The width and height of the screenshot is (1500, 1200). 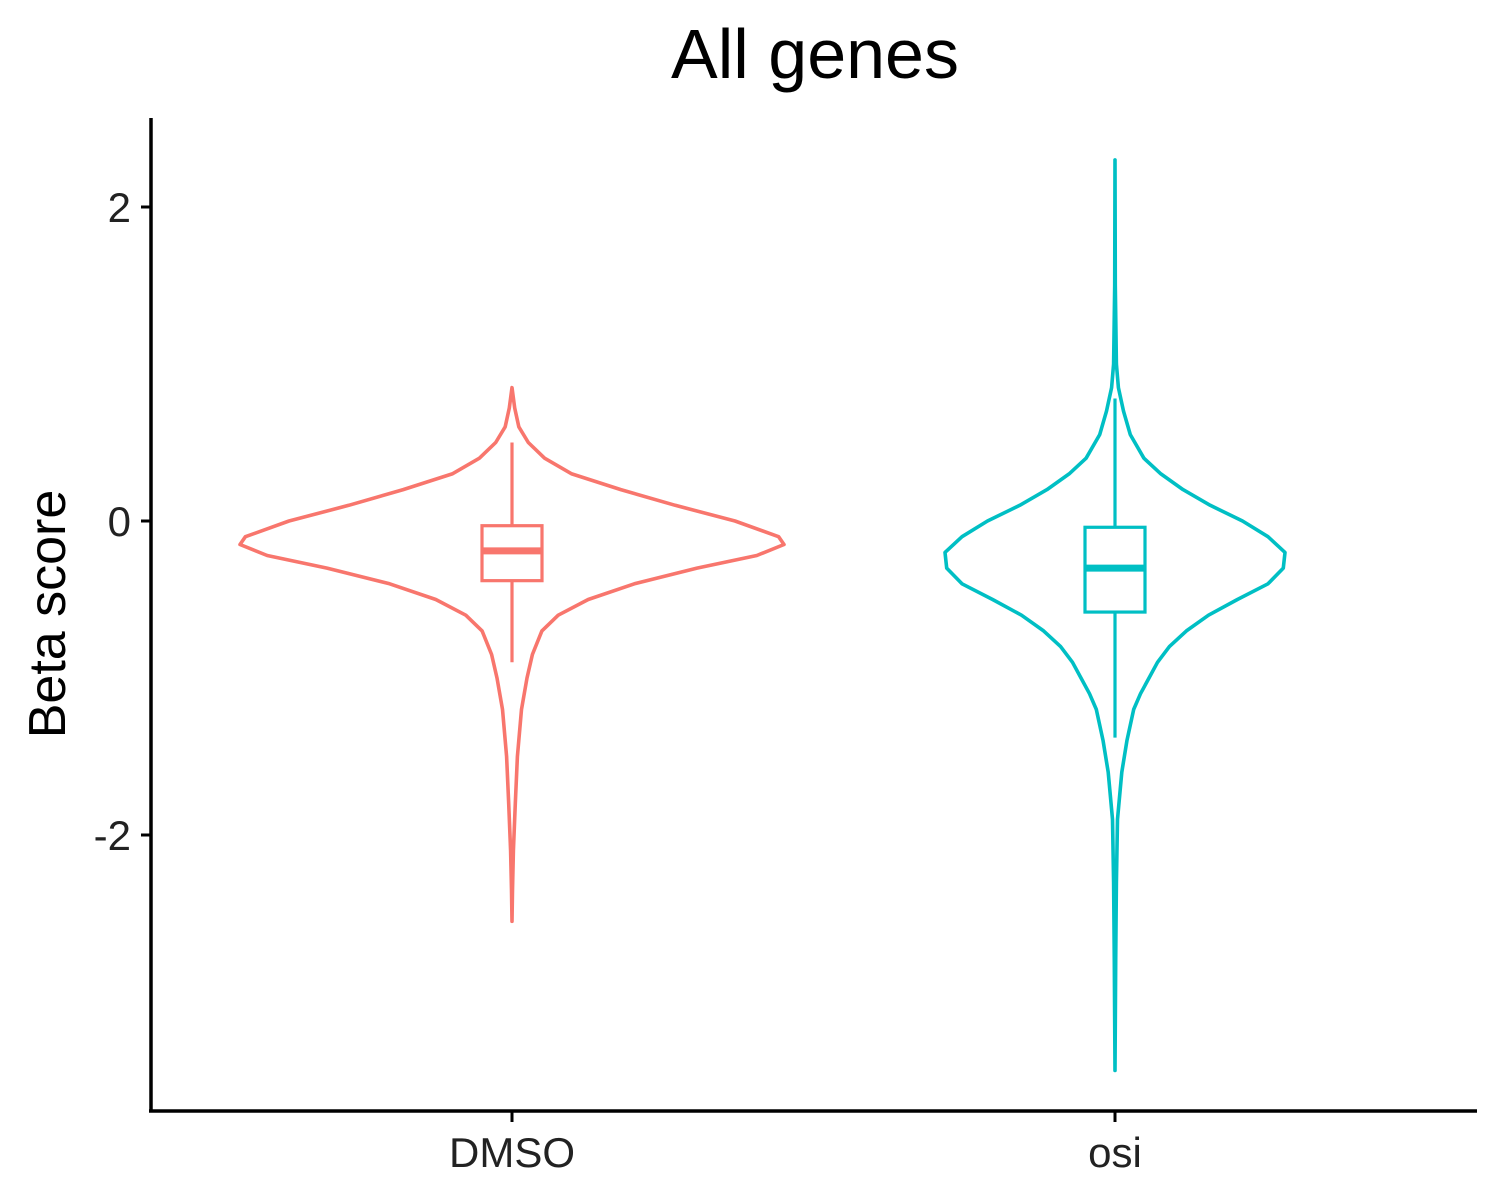 I want to click on y-axis-ticks: 2 0 -2, so click(x=122, y=521).